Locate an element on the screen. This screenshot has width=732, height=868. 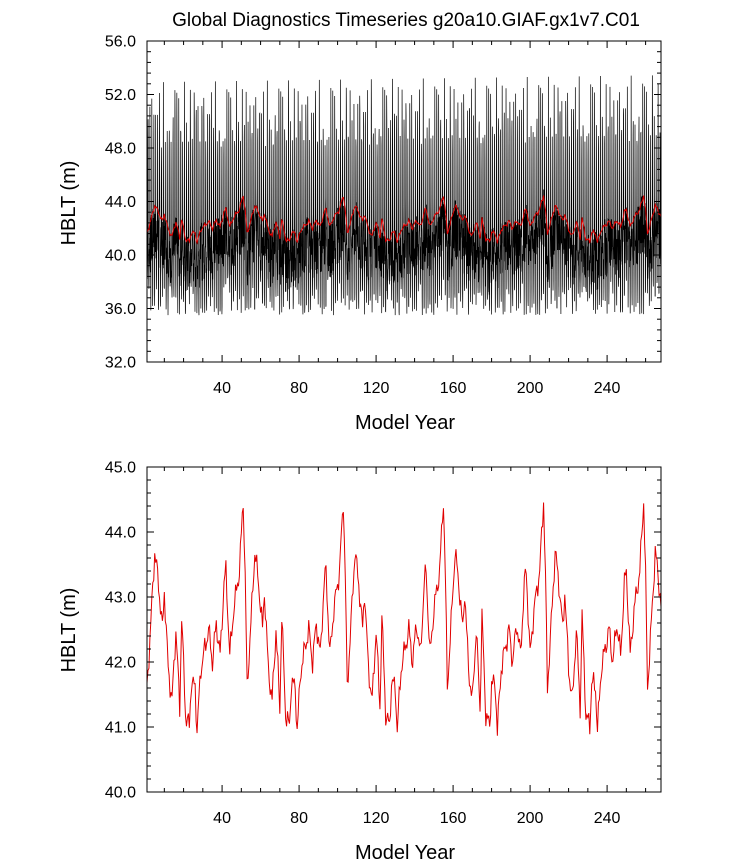
y-tick-label: 56.0 is located at coordinates (120, 42).